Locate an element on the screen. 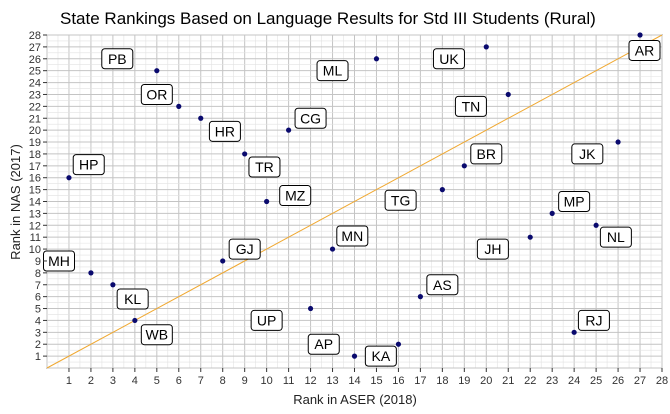 This screenshot has height=414, width=670. label-up: UP is located at coordinates (266, 320).